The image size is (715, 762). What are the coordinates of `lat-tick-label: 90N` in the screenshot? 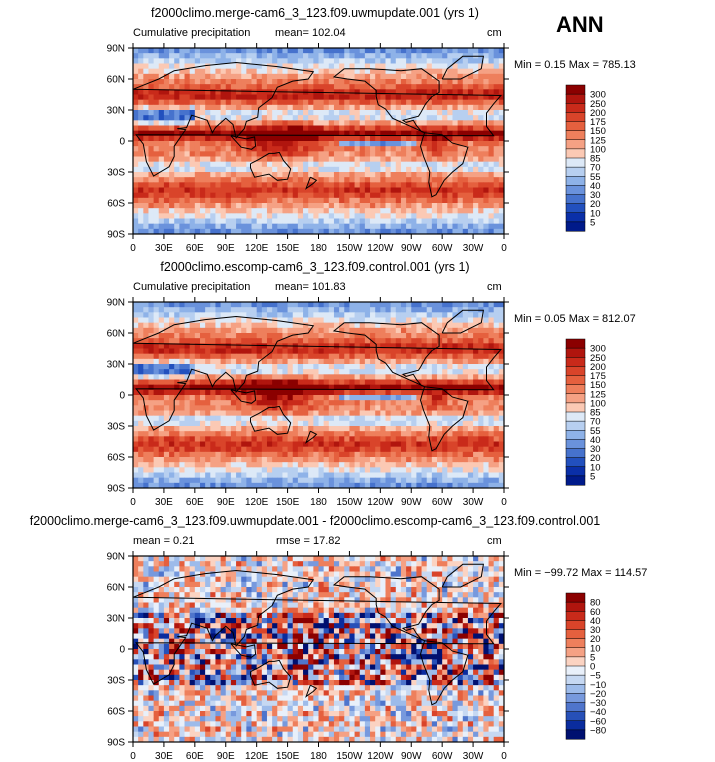 It's located at (116, 49).